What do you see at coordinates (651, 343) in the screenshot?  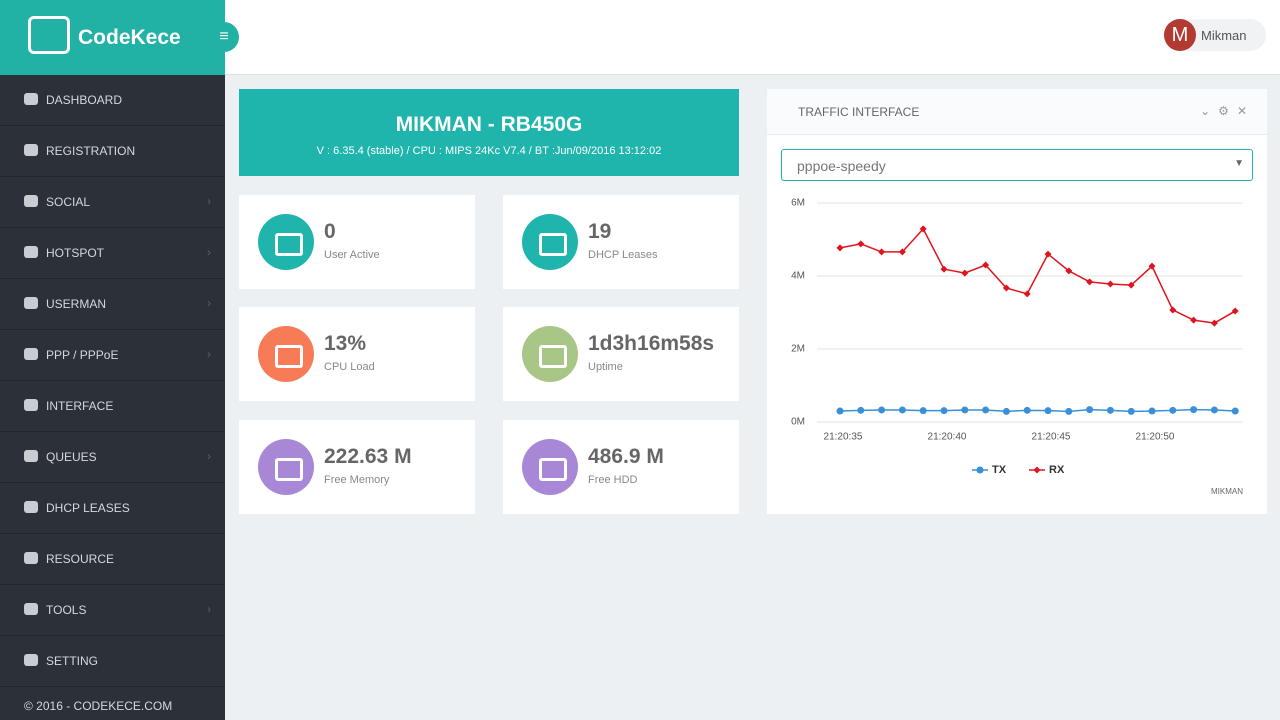 I see `stat-value: 1d3h16m58s` at bounding box center [651, 343].